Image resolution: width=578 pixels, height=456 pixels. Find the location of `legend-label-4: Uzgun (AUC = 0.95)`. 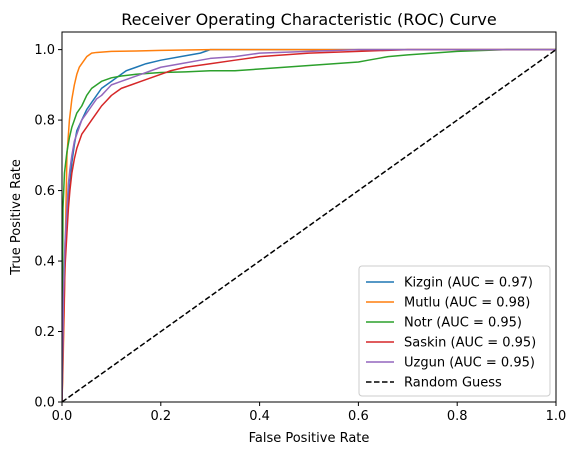

legend-label-4: Uzgun (AUC = 0.95) is located at coordinates (469, 363).